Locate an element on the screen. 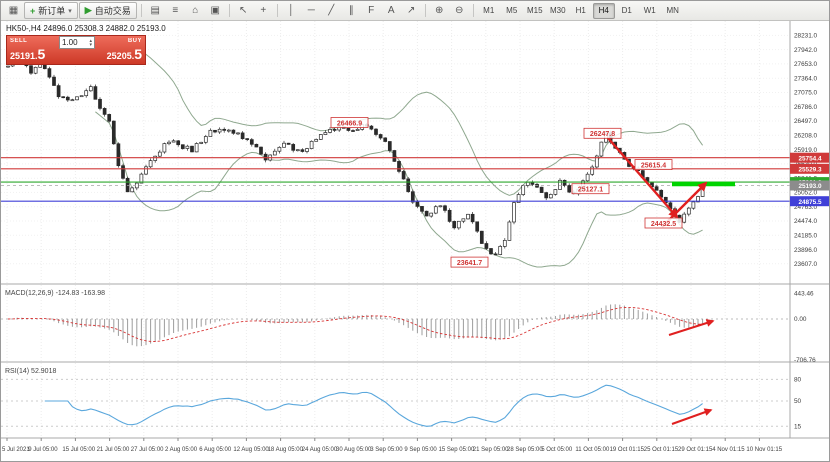 The width and height of the screenshot is (830, 462). buy-price: 25205.5 is located at coordinates (124, 54).